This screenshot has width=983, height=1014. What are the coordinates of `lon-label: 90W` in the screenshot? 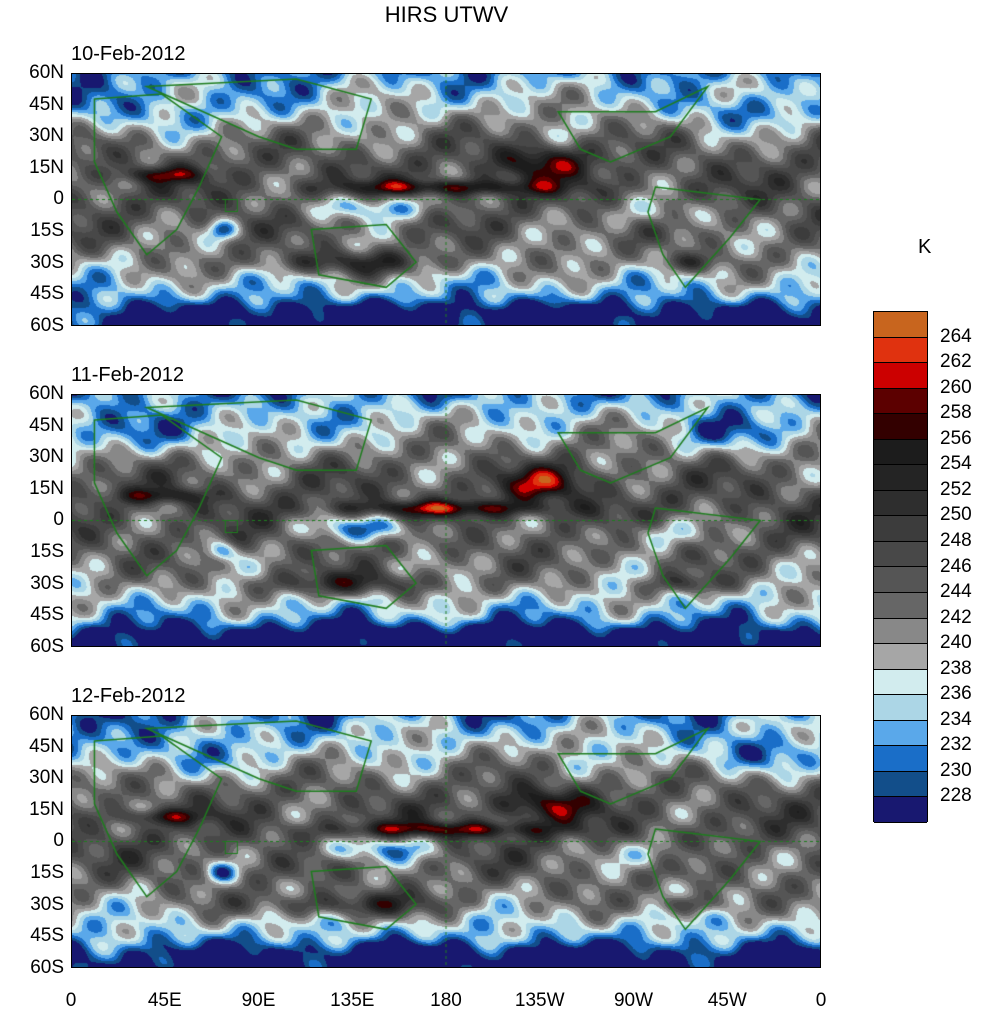 It's located at (633, 1000).